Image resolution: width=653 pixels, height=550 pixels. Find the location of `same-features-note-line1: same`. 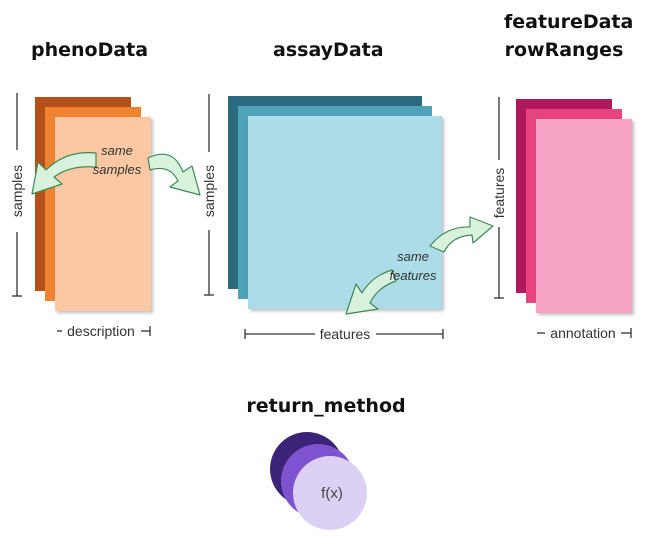

same-features-note-line1: same is located at coordinates (413, 256).